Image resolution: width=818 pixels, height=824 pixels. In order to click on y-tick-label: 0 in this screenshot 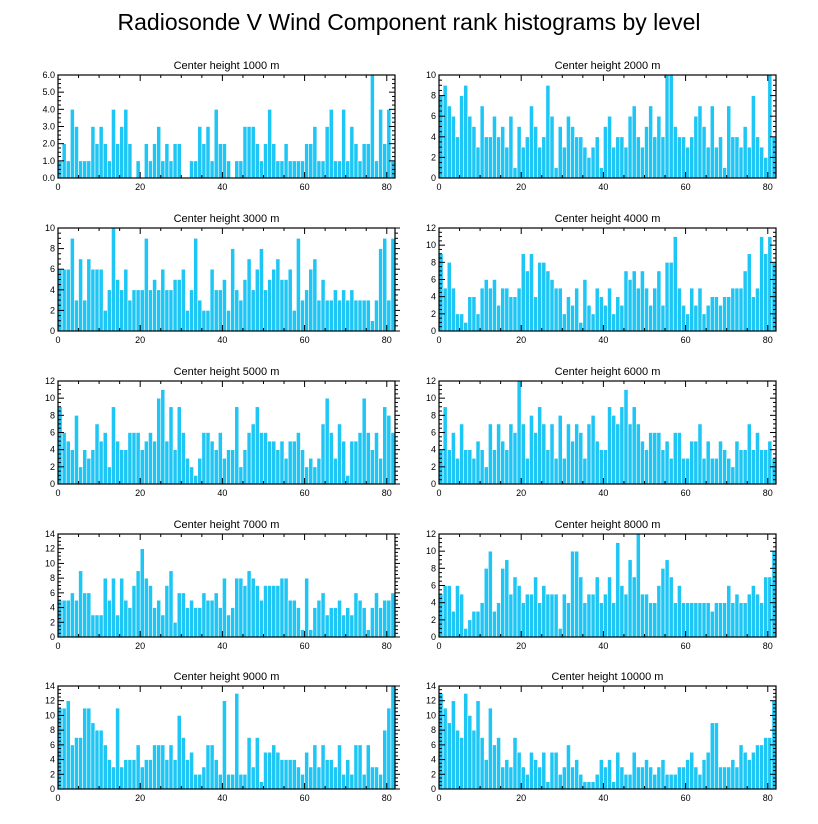, I will do `click(52, 484)`.